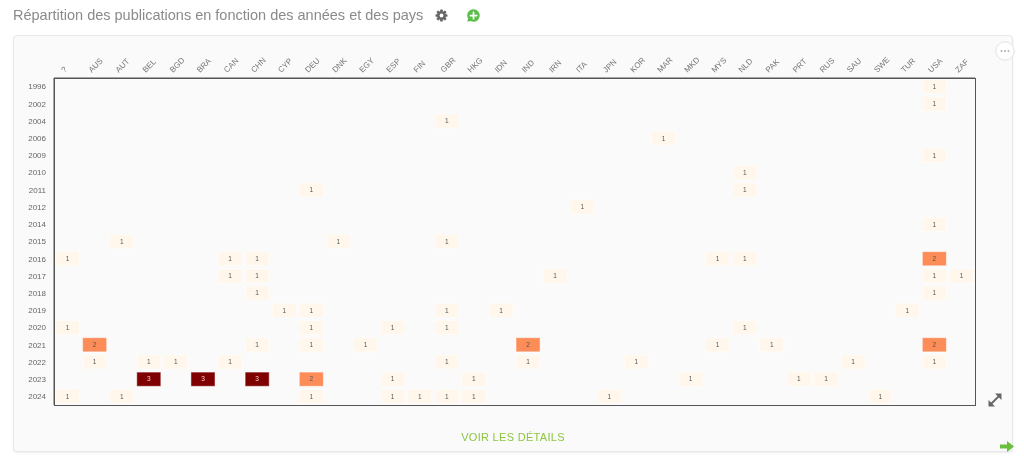 This screenshot has height=460, width=1024. Describe the element at coordinates (149, 65) in the screenshot. I see `x-tick-label: BEL` at that location.